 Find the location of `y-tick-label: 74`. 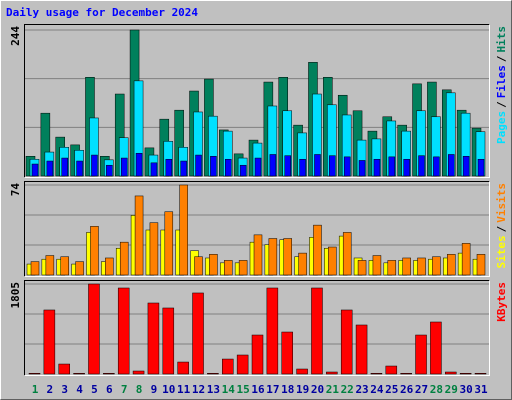

y-tick-label: 74 is located at coordinates (15, 190).